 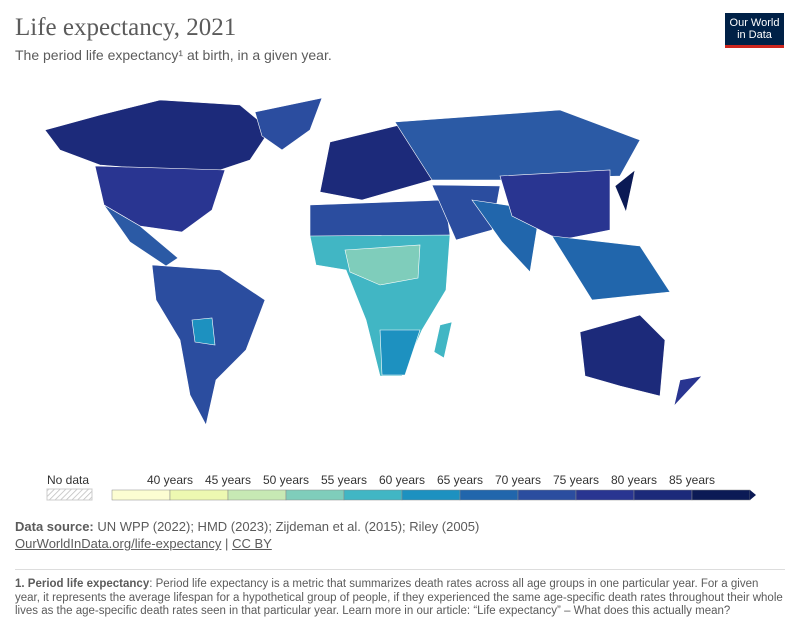 I want to click on logo-line: in Data, so click(x=754, y=35).